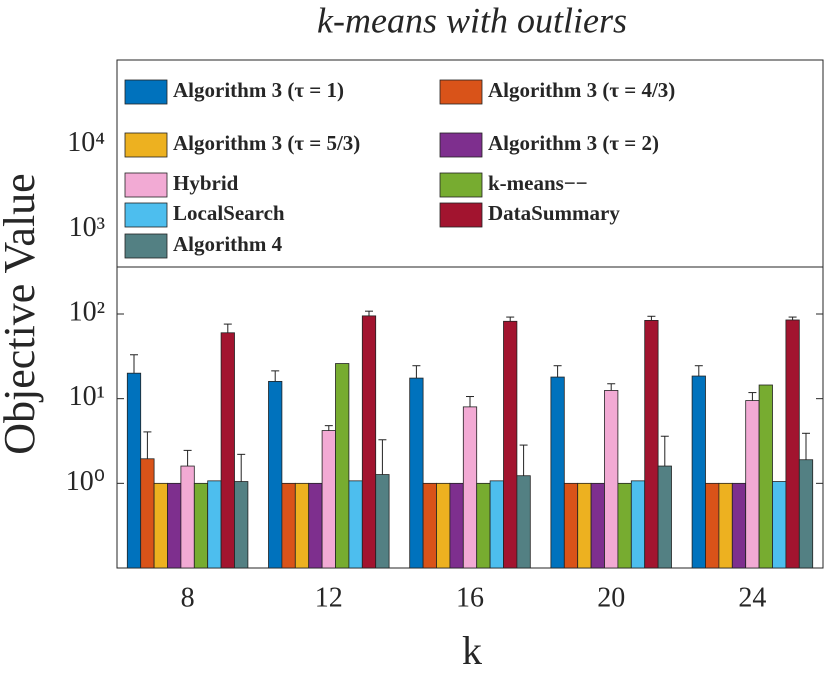  Describe the element at coordinates (258, 90) in the screenshot. I see `legend-label: Algorithm 3 (τ = 1)` at that location.